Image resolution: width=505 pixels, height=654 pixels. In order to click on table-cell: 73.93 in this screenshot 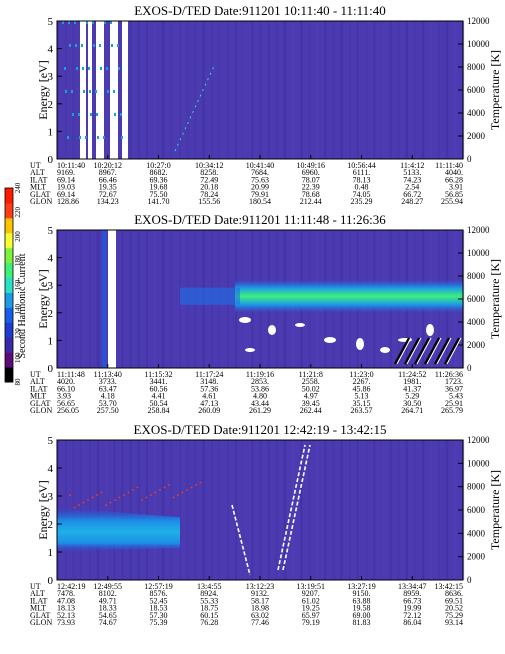, I will do `click(66, 622)`.